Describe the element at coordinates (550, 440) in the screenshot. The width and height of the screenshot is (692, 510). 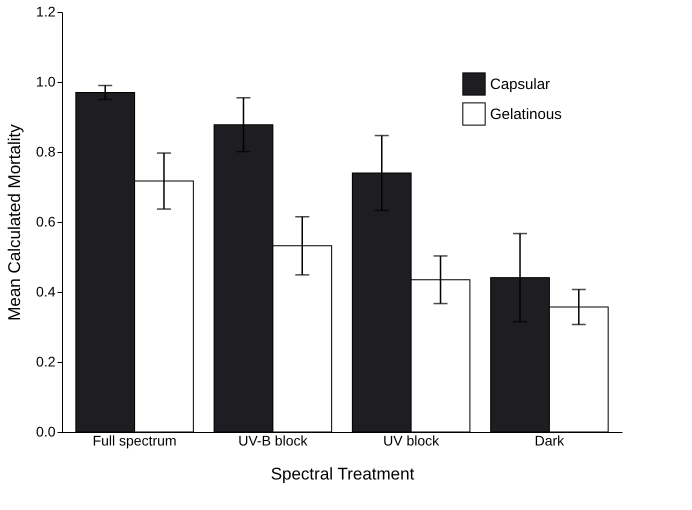
I see `x-tick-label: Dark` at that location.